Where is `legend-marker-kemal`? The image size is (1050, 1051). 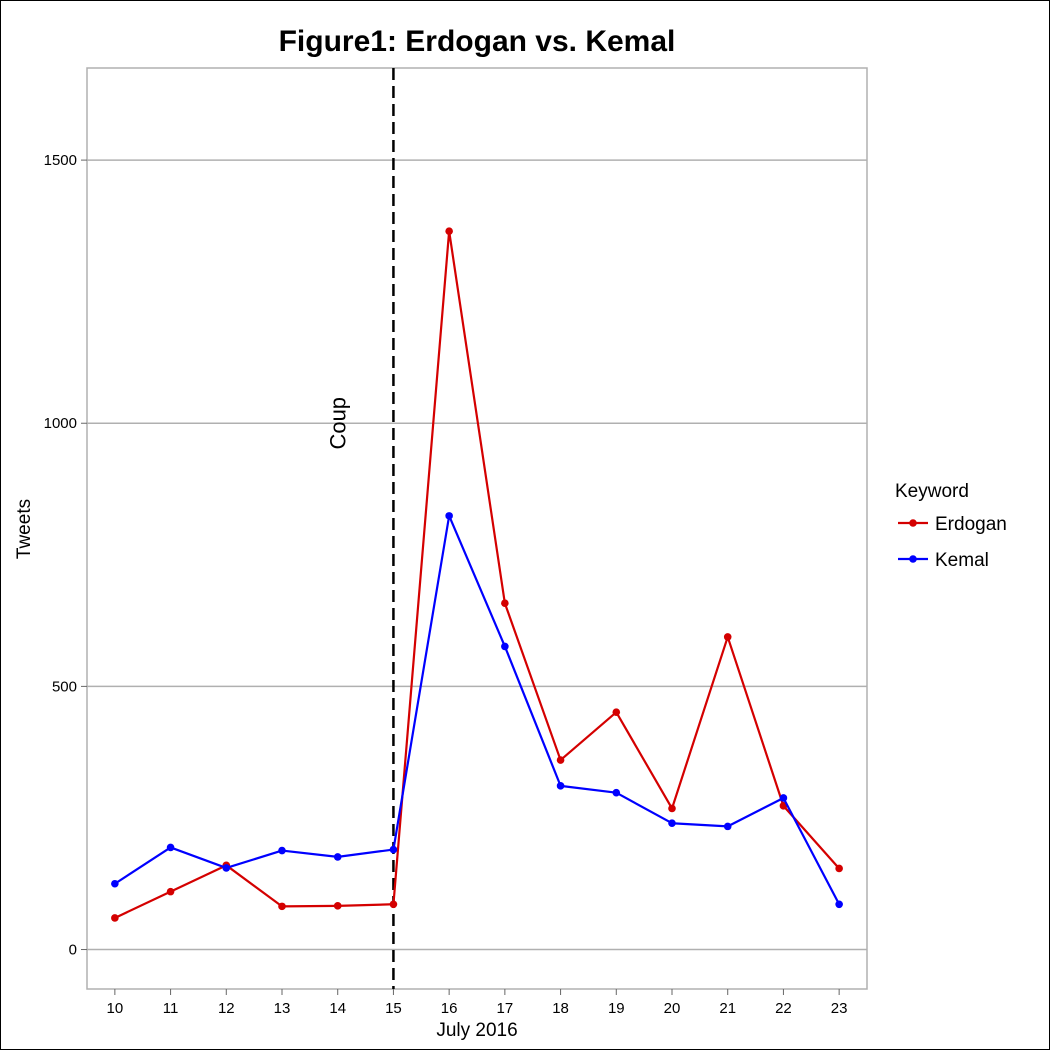 legend-marker-kemal is located at coordinates (913, 559).